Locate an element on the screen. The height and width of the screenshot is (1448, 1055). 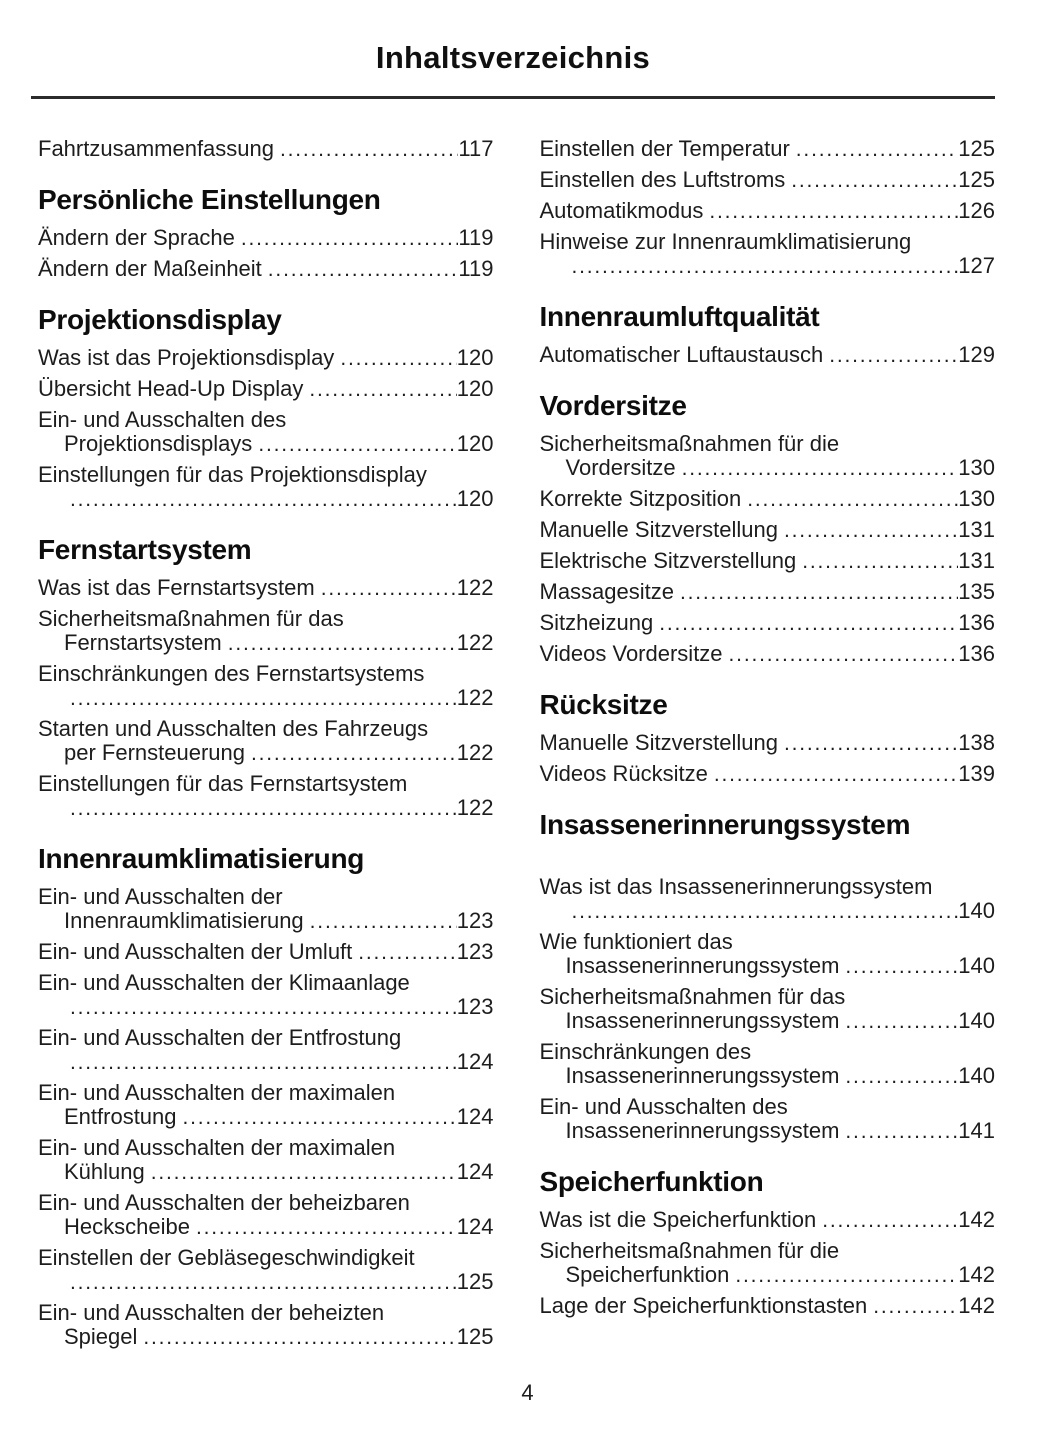
toc-entry-text: Was ist die Speicherfunktion is located at coordinates (678, 1219).